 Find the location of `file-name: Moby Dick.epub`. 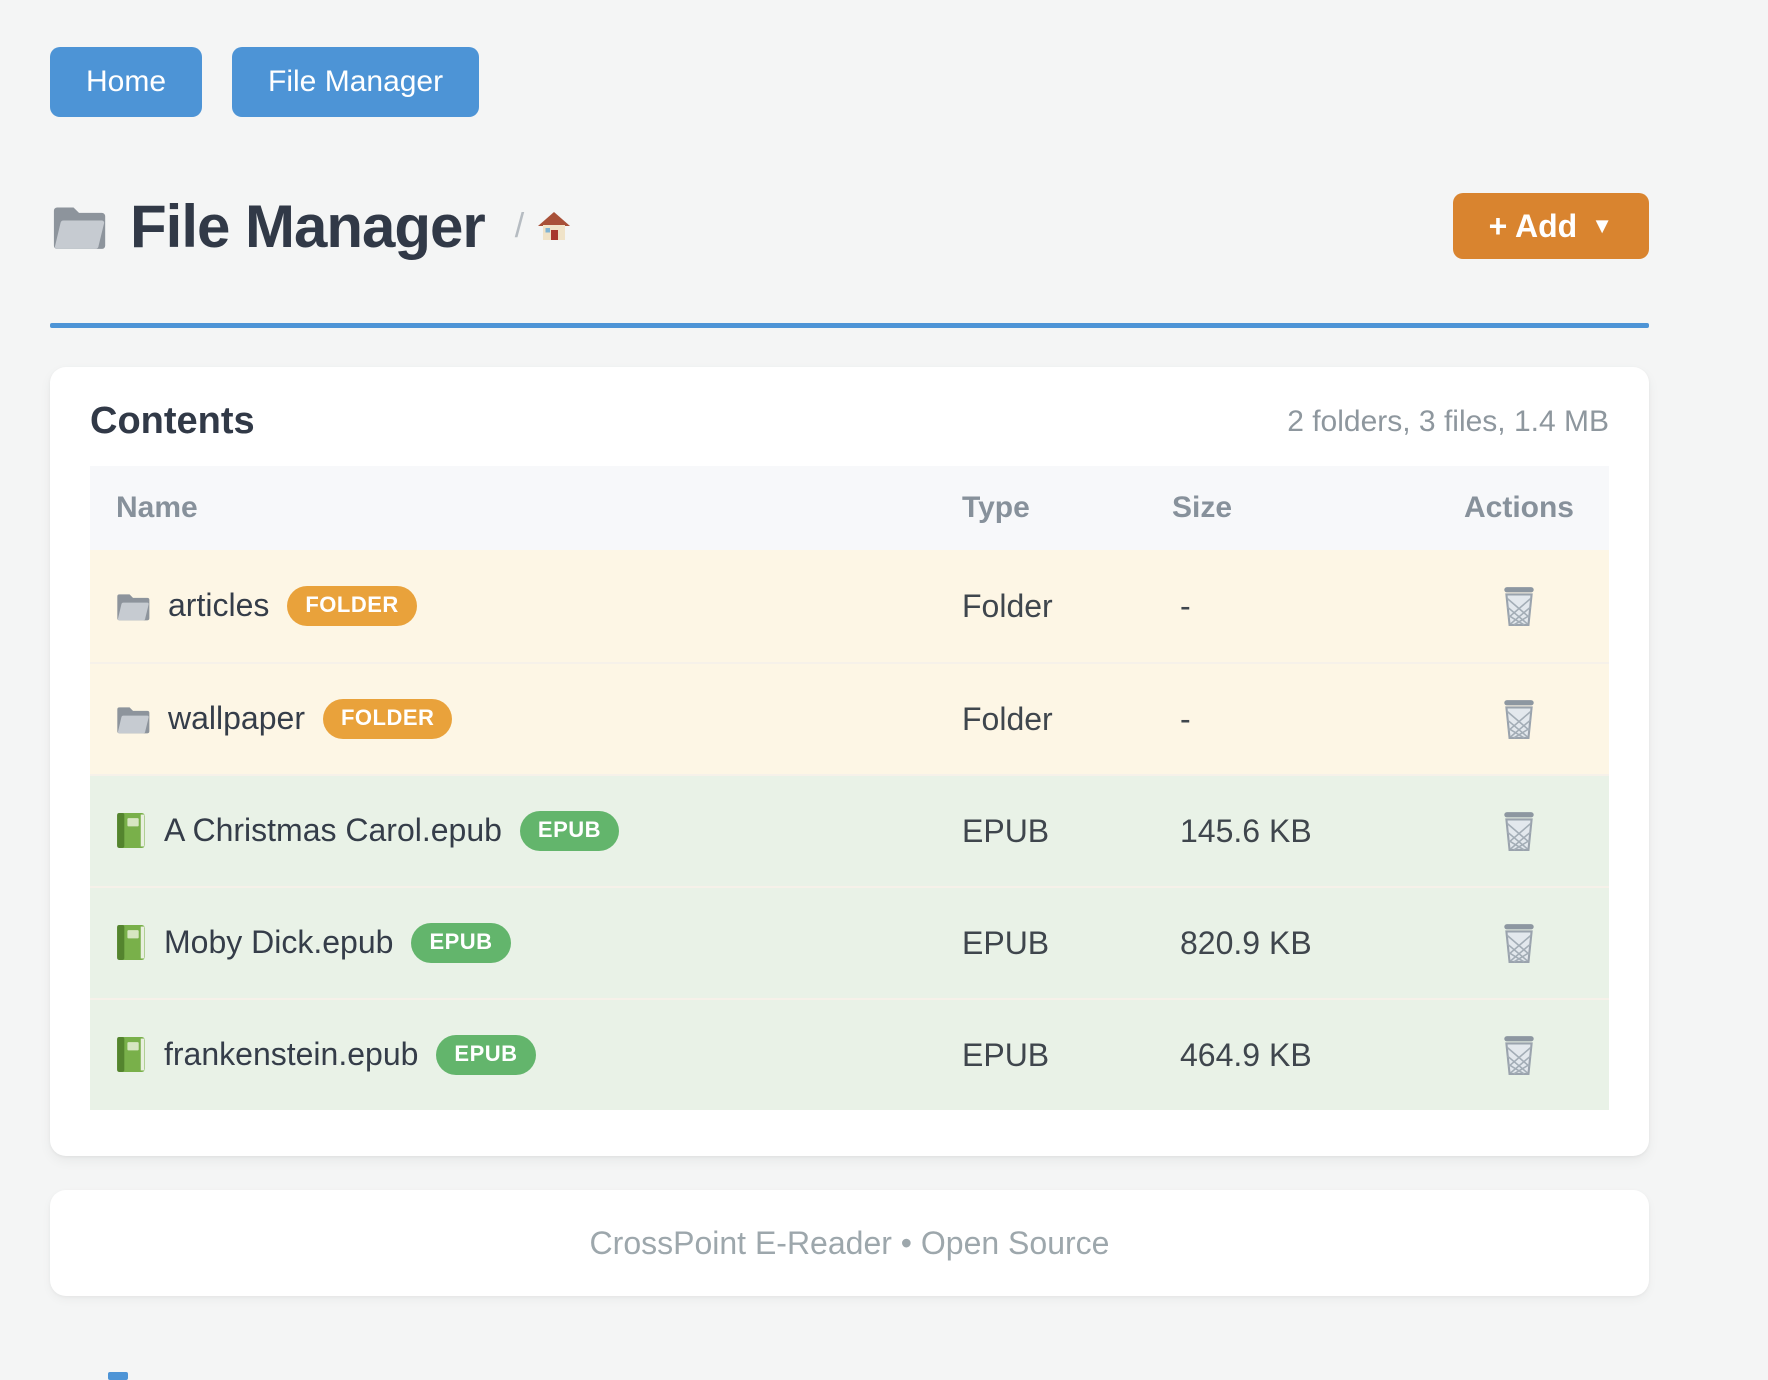

file-name: Moby Dick.epub is located at coordinates (279, 942).